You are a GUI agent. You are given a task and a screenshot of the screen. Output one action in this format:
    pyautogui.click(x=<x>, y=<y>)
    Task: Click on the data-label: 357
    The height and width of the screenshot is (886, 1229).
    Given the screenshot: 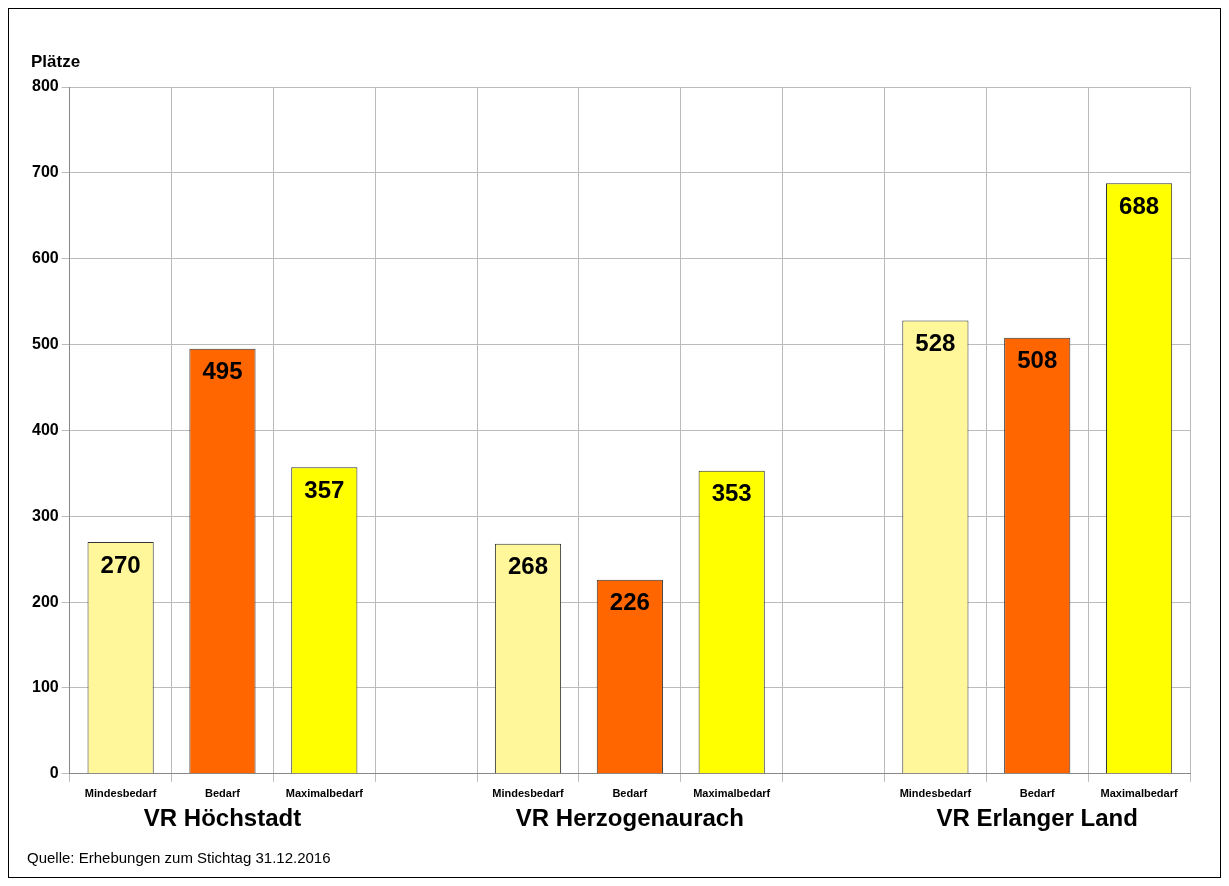 What is the action you would take?
    pyautogui.click(x=324, y=489)
    